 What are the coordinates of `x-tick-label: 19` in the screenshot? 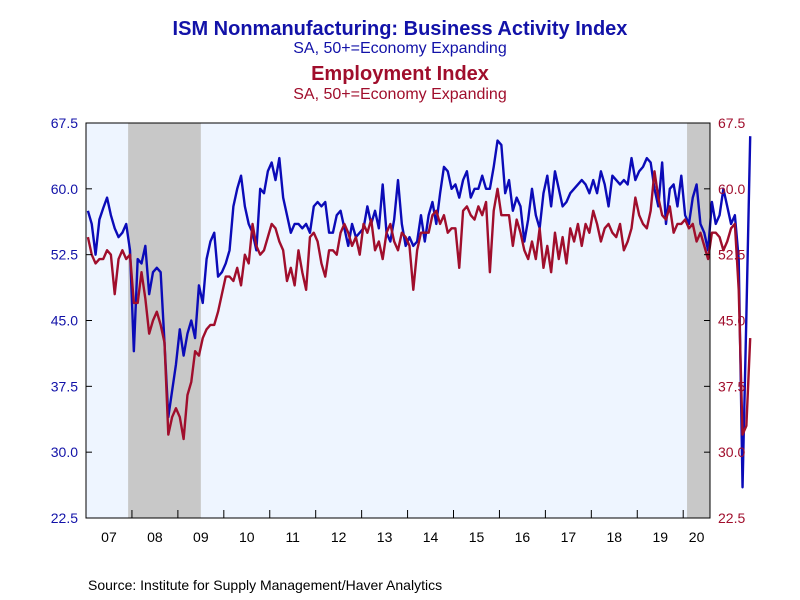 It's located at (660, 537).